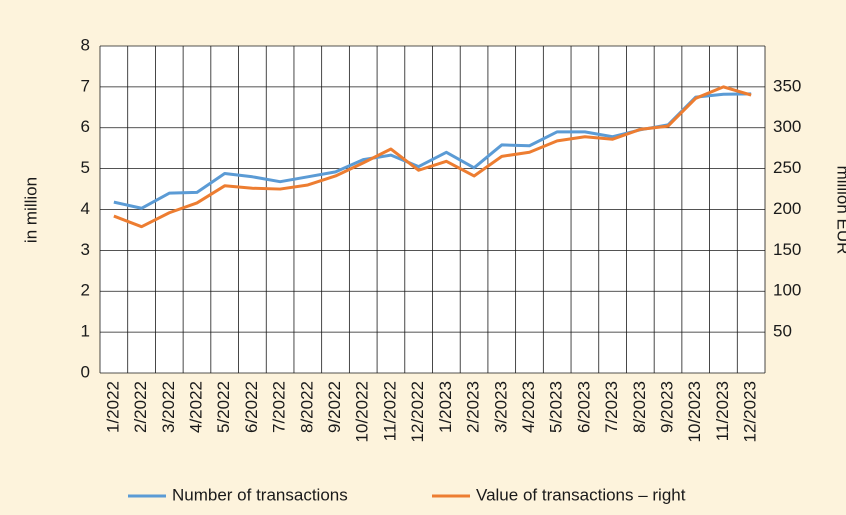 Image resolution: width=846 pixels, height=515 pixels. I want to click on y2-axis-label: million EUR, so click(840, 210).